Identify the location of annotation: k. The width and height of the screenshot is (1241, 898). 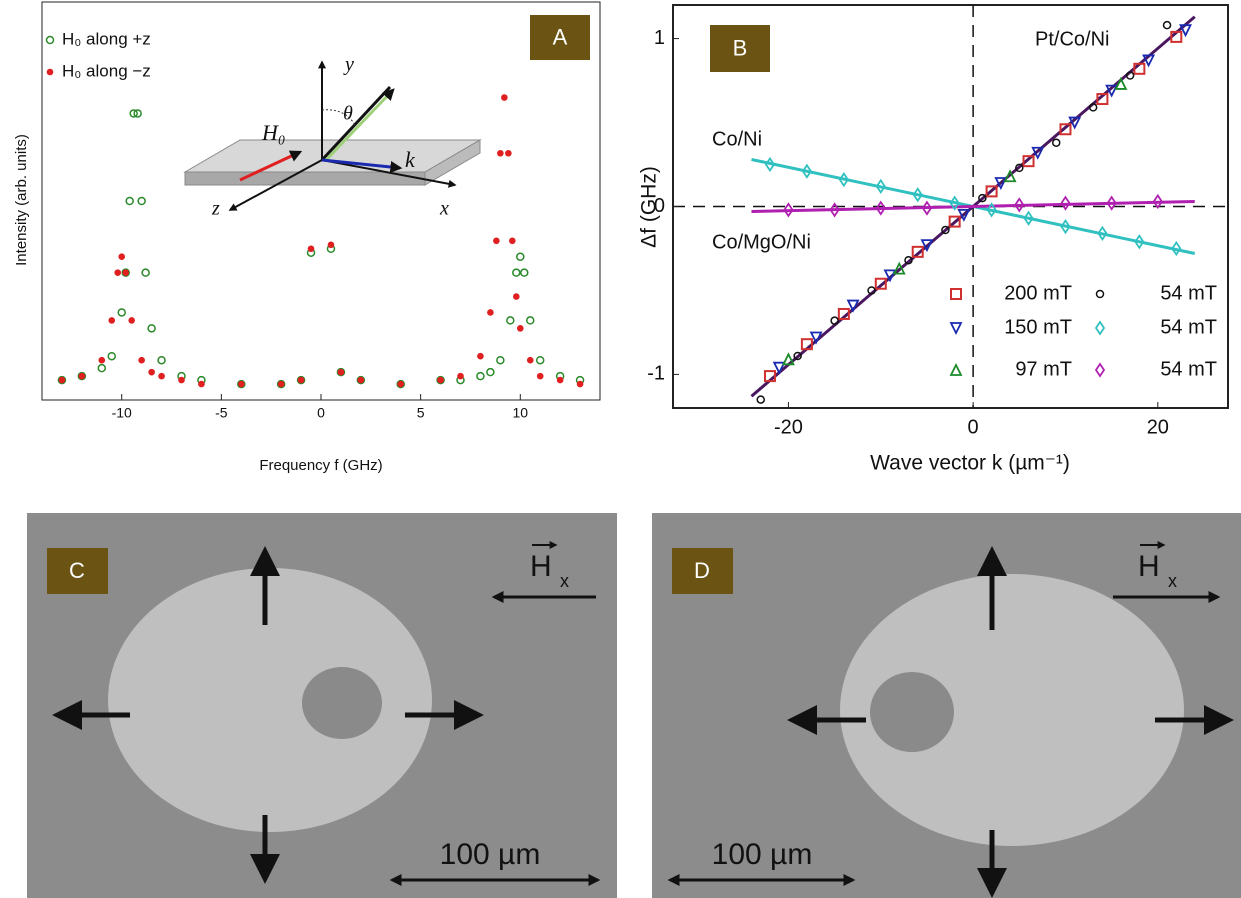
(410, 159).